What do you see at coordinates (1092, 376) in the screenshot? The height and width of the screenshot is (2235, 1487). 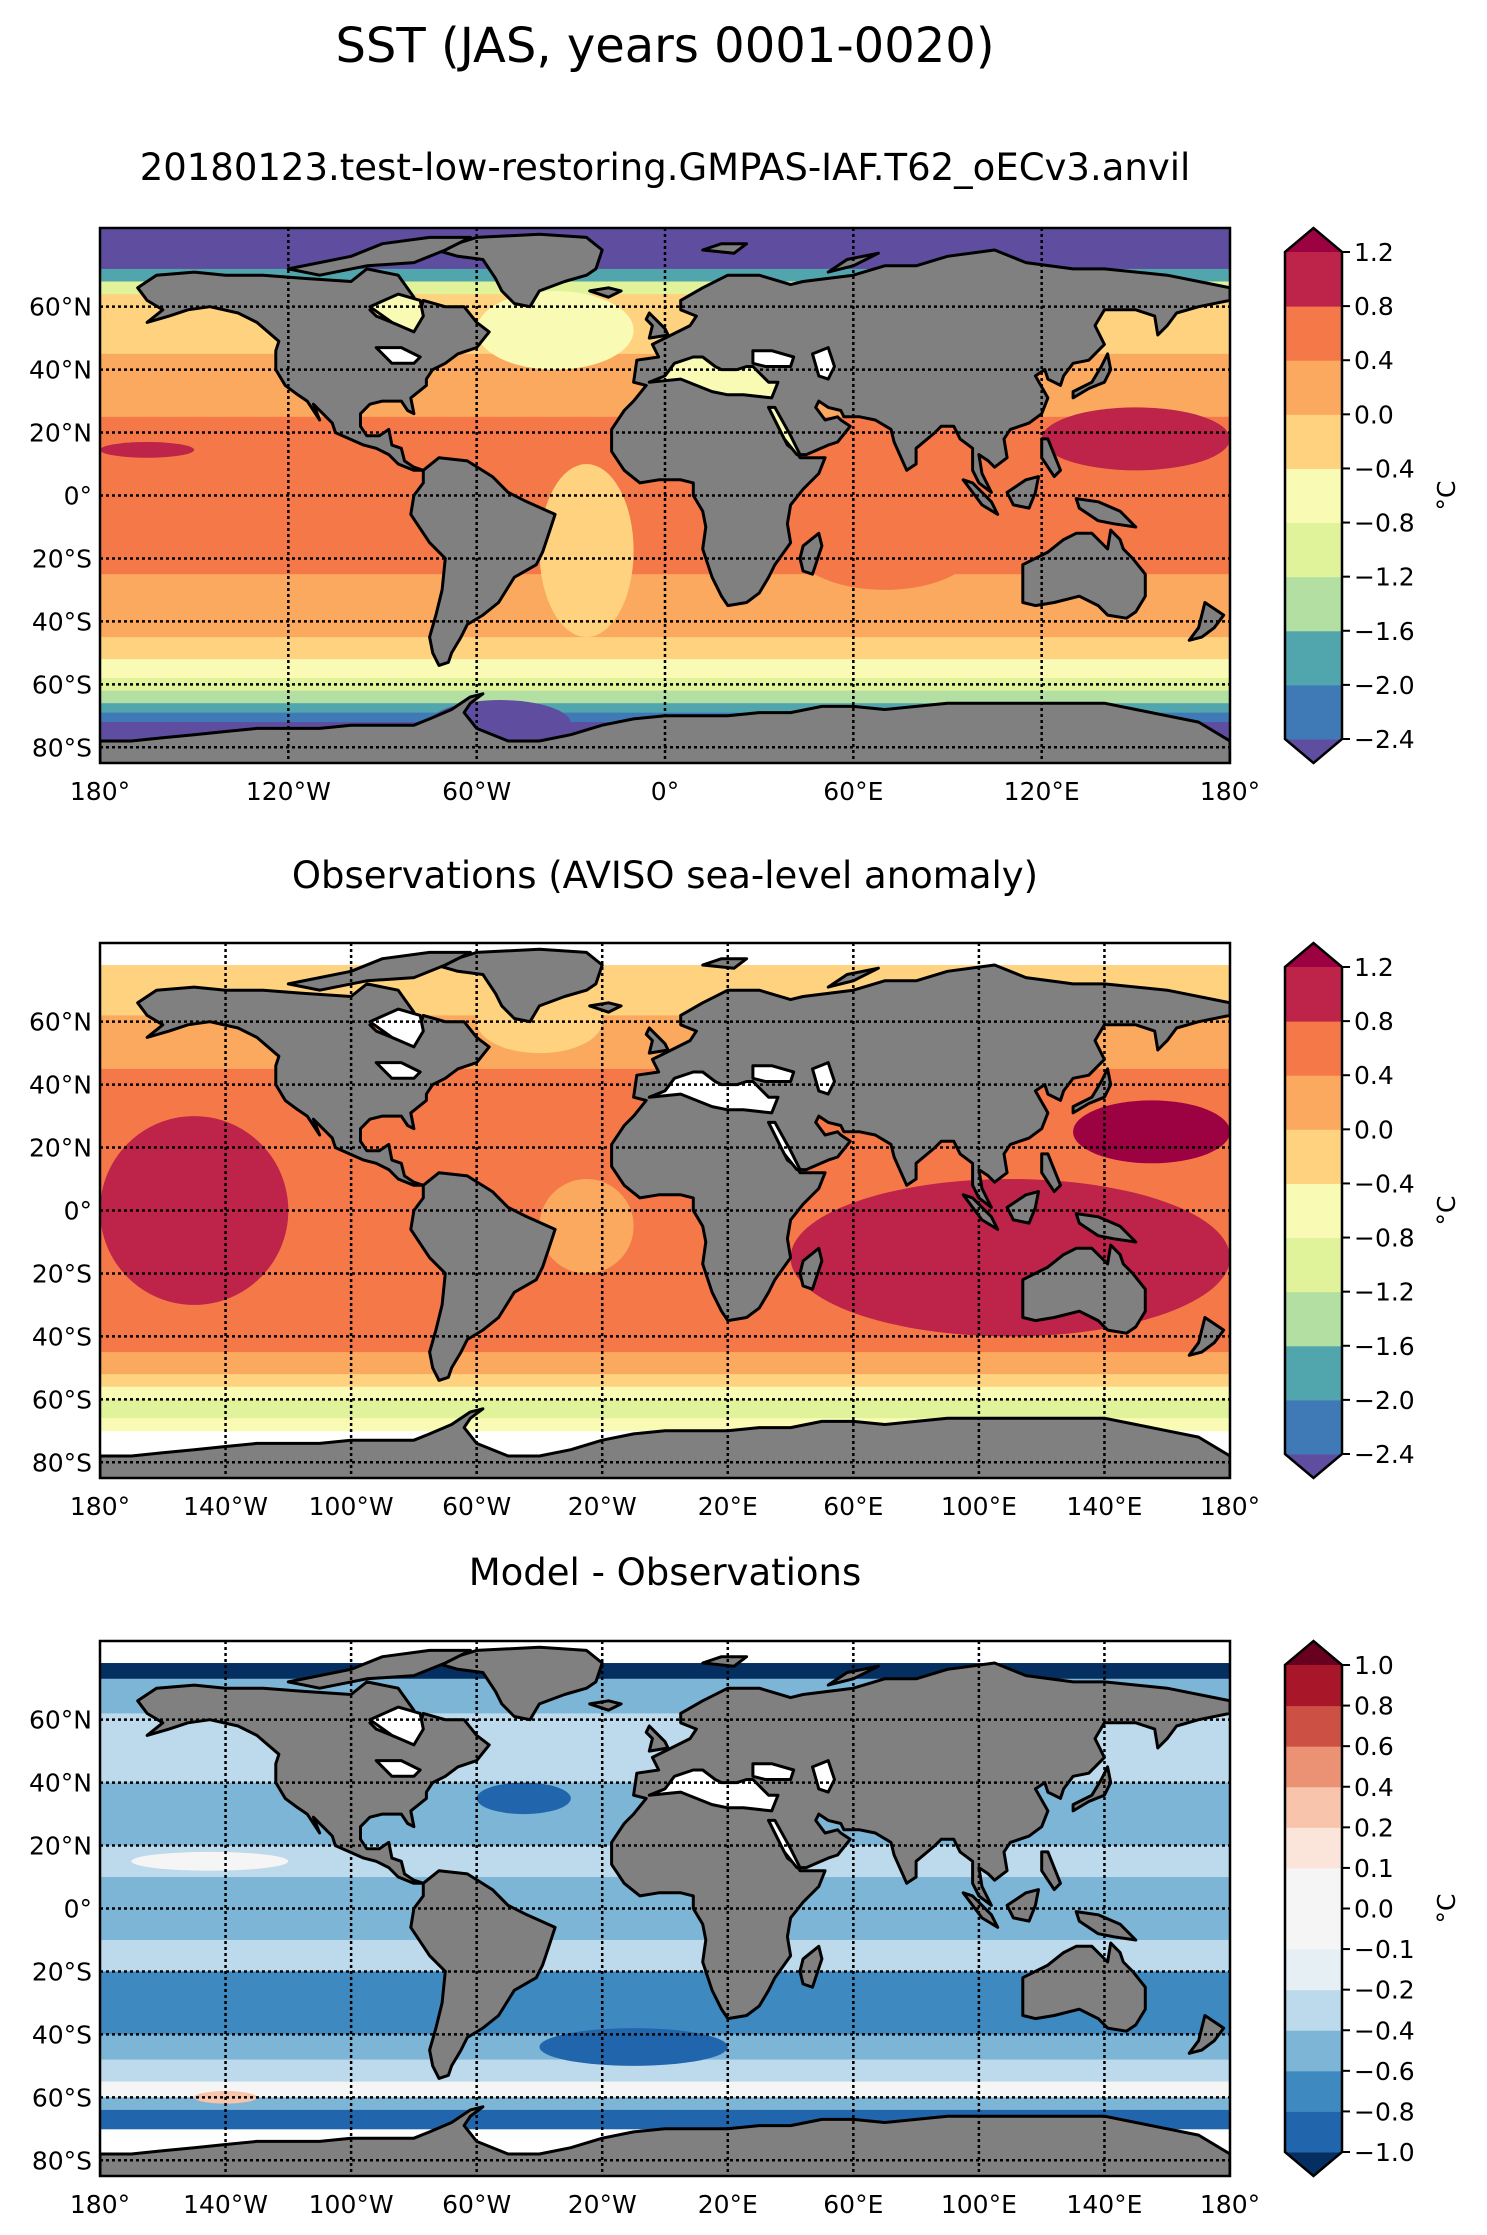 I see `landmass-japan` at bounding box center [1092, 376].